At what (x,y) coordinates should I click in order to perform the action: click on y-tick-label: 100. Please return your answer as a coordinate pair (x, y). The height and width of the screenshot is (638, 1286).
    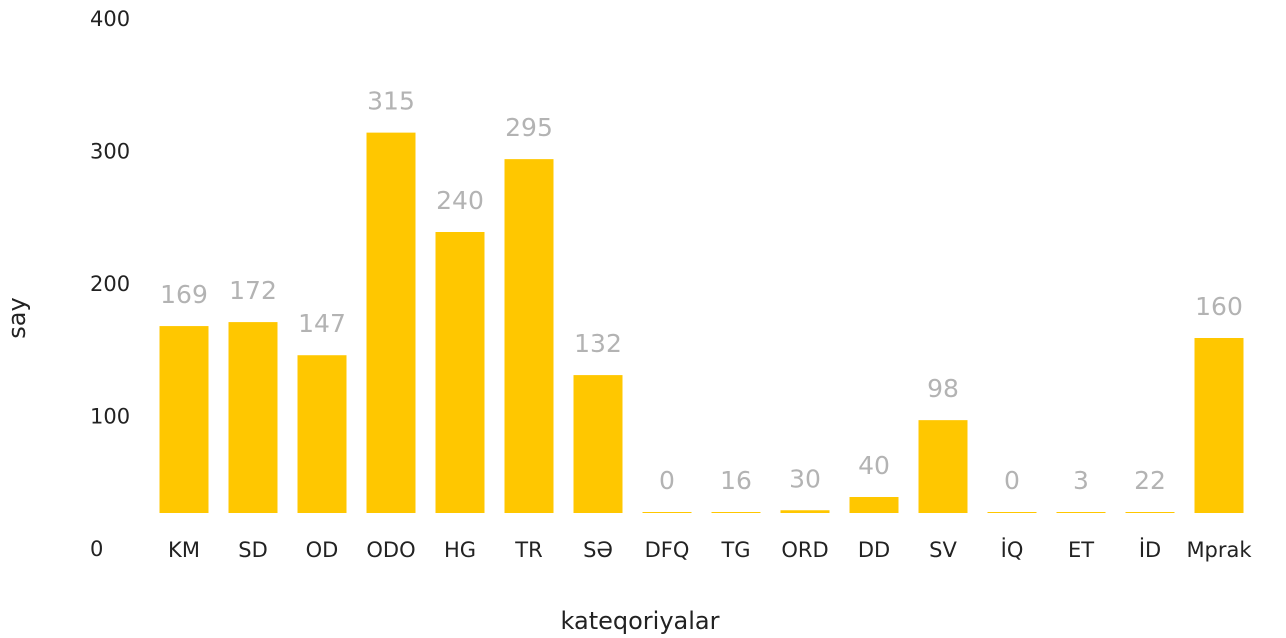
    Looking at the image, I should click on (110, 417).